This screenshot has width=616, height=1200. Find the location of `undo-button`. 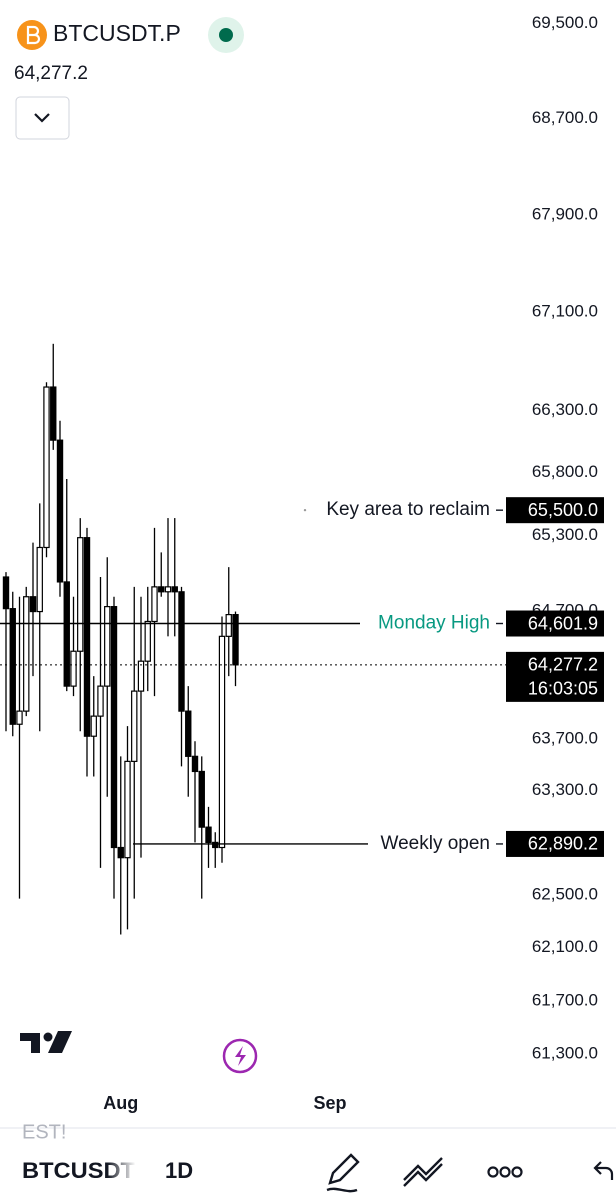

undo-button is located at coordinates (603, 1170).